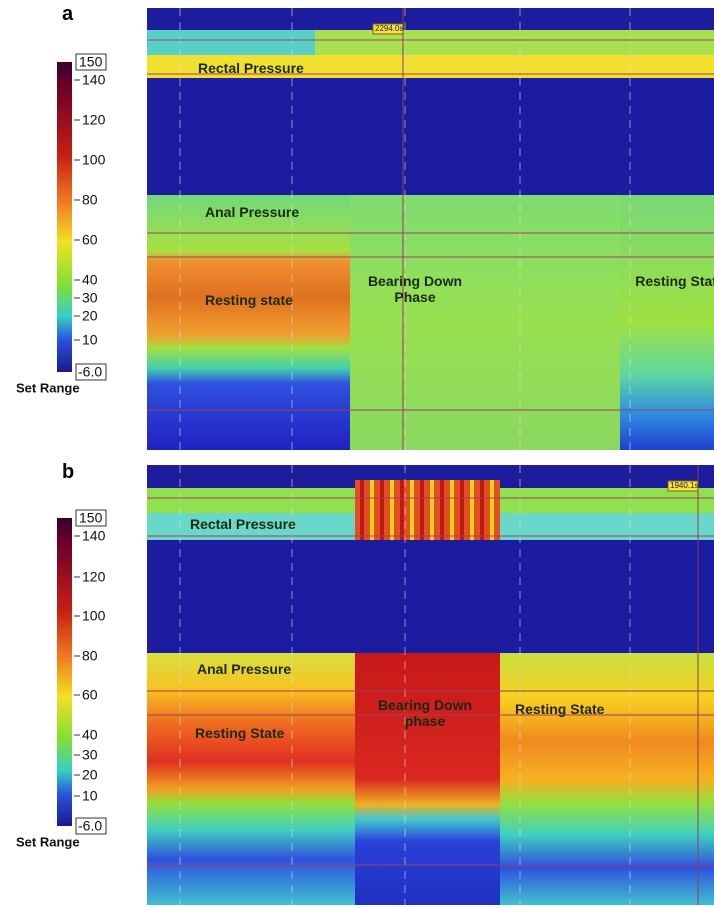 The height and width of the screenshot is (908, 714). I want to click on time-marker: 2294.0s, so click(389, 28).